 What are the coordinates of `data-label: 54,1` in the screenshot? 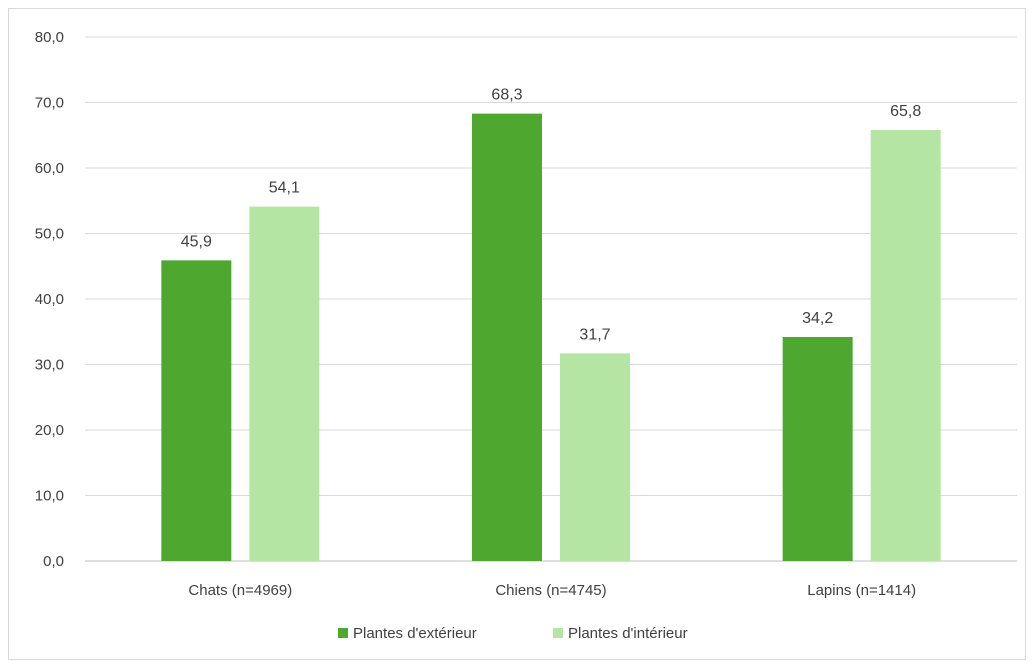 It's located at (284, 188).